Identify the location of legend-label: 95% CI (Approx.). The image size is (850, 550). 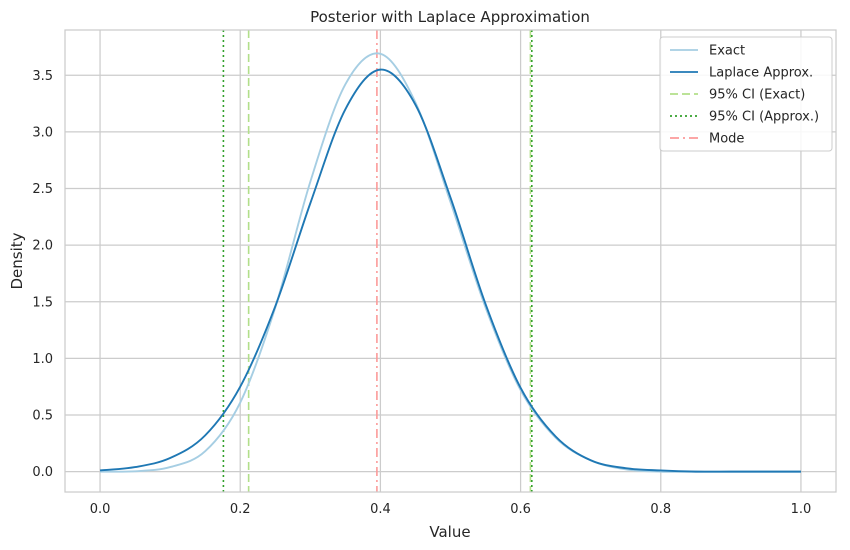
(764, 117).